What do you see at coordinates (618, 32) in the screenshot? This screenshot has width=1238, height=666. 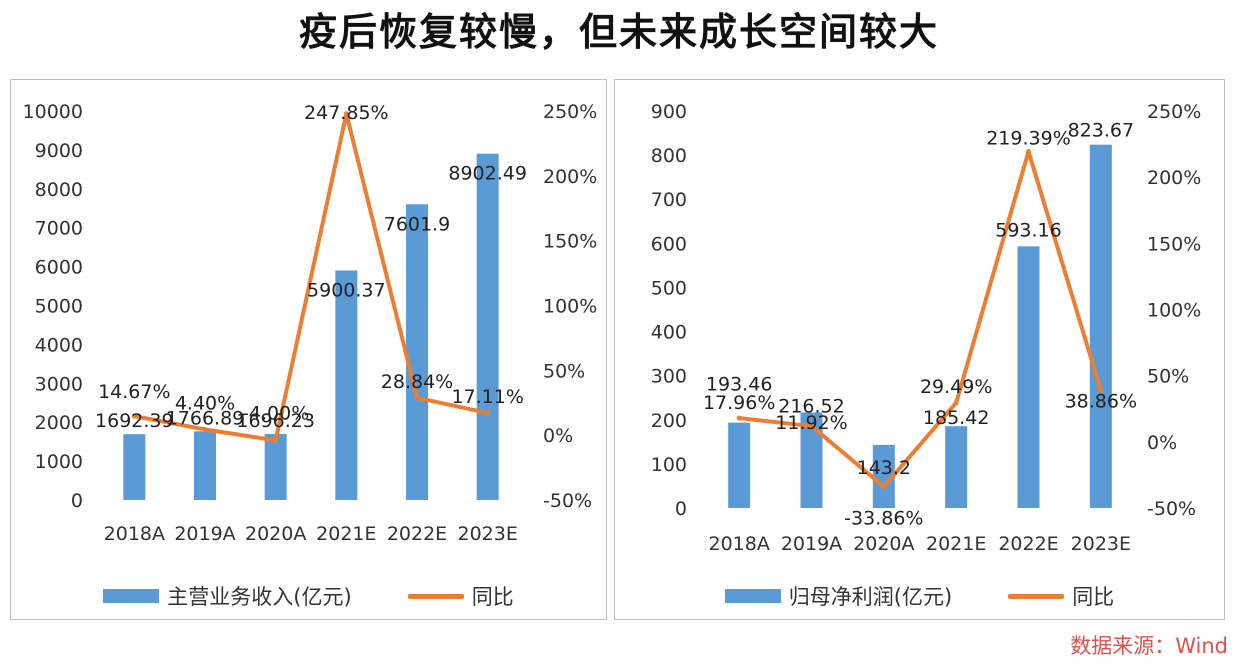 I see `page-title: 疫后恢复较慢，但未来成长空间较大` at bounding box center [618, 32].